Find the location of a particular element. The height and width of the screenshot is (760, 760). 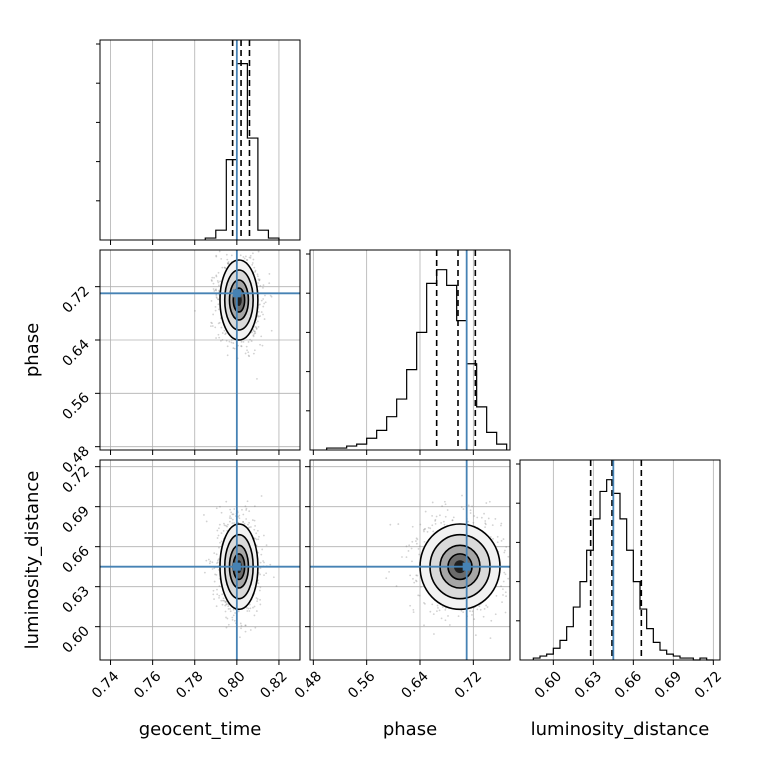

panel-hist-phase is located at coordinates (408, 352).